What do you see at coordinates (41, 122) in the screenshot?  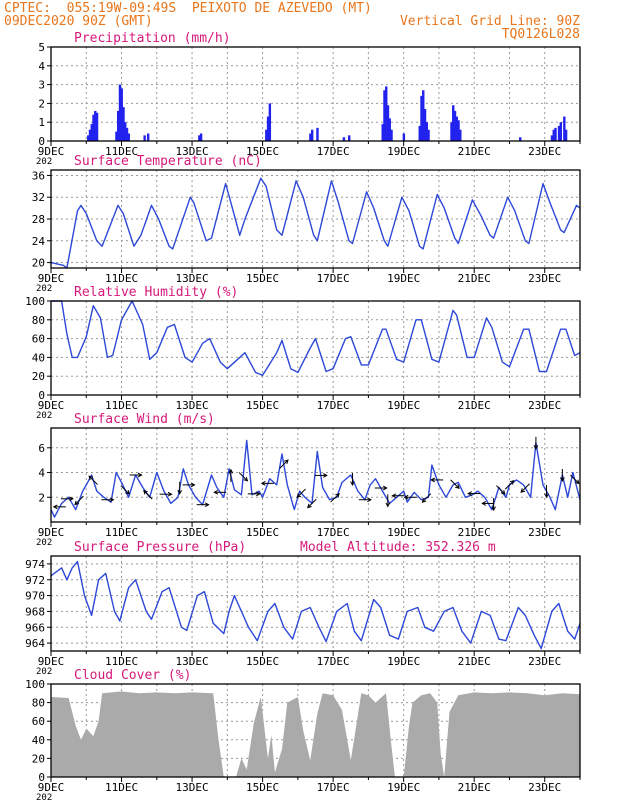 I see `y-tick-label: 1` at bounding box center [41, 122].